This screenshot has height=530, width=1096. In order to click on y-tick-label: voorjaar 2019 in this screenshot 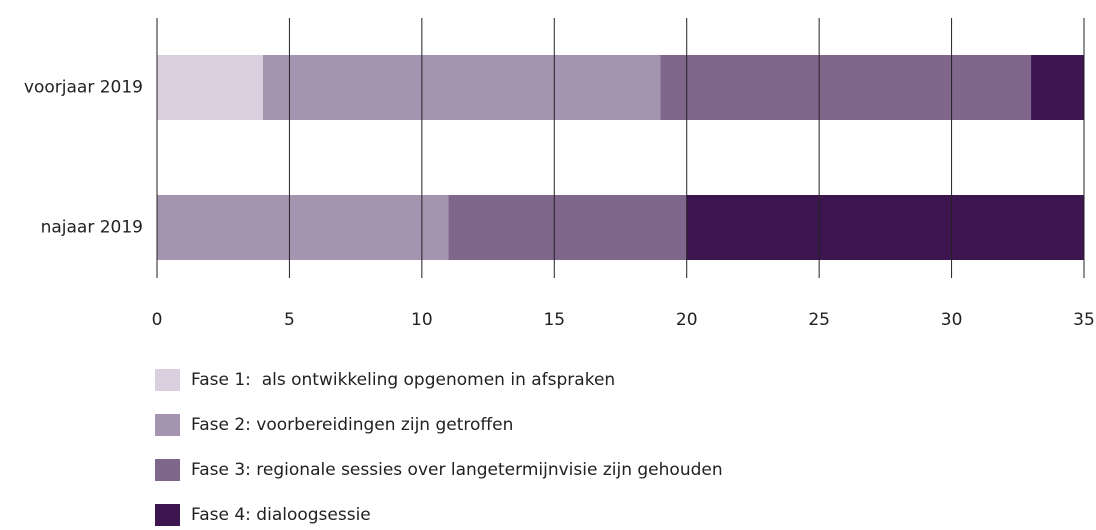, I will do `click(83, 88)`.